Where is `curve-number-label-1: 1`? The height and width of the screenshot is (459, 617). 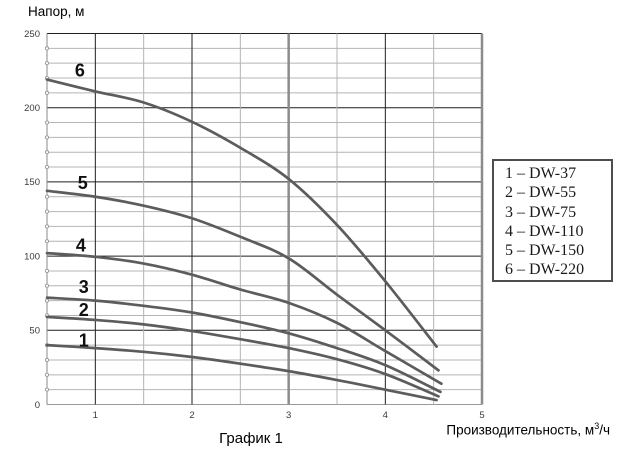
curve-number-label-1: 1 is located at coordinates (84, 340).